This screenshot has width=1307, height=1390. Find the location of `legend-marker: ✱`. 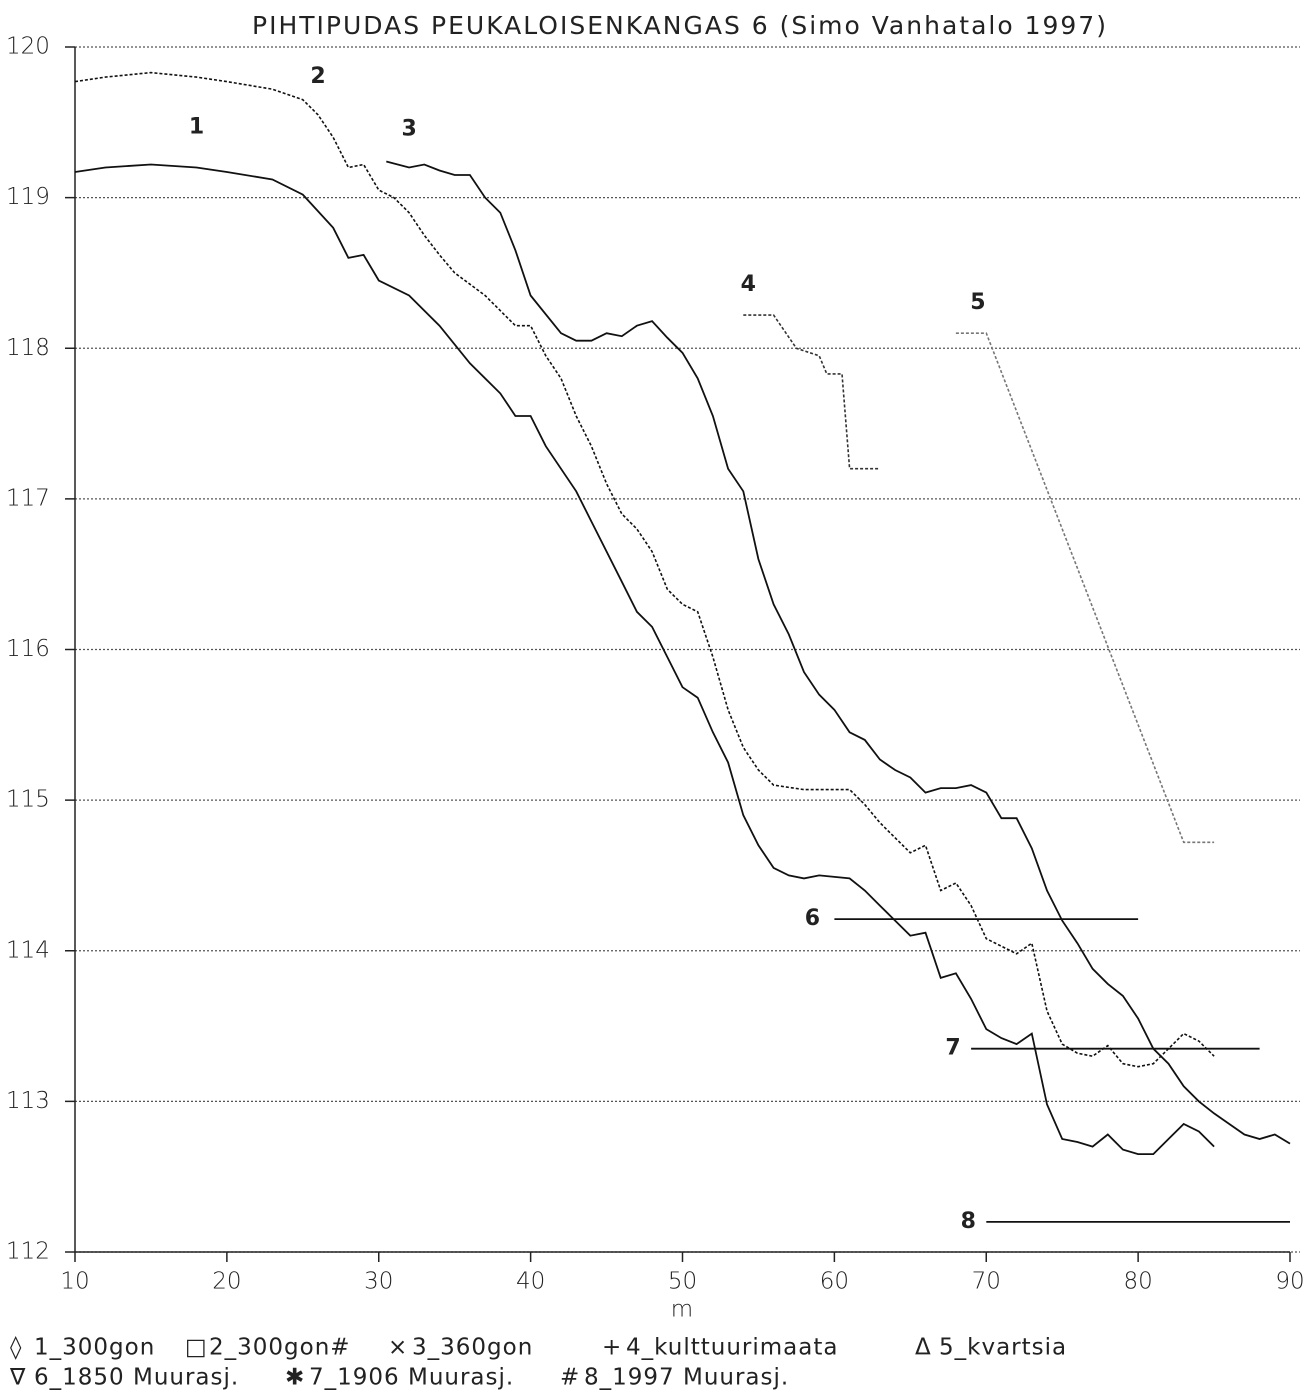

legend-marker: ✱ is located at coordinates (295, 1377).